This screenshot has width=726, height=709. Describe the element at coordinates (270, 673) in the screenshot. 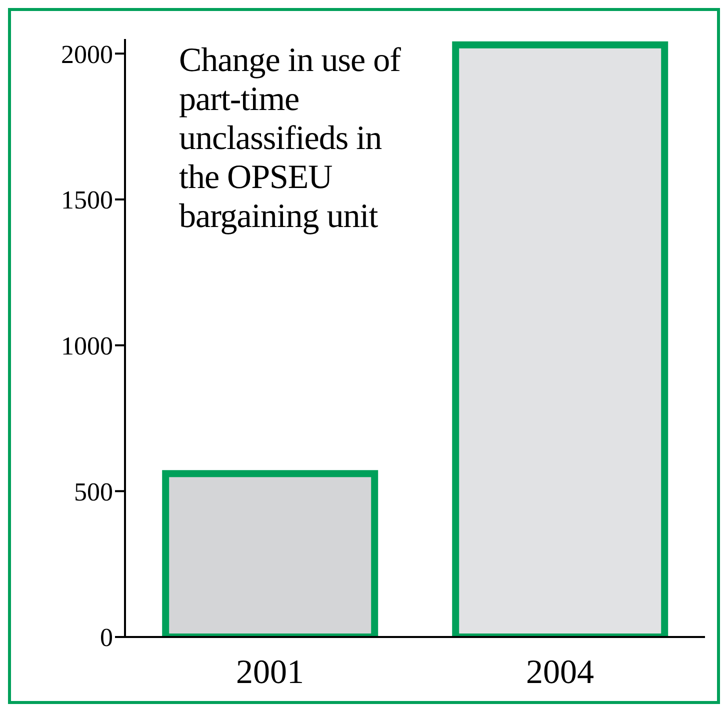

I see `x-tick-label: 2001` at that location.